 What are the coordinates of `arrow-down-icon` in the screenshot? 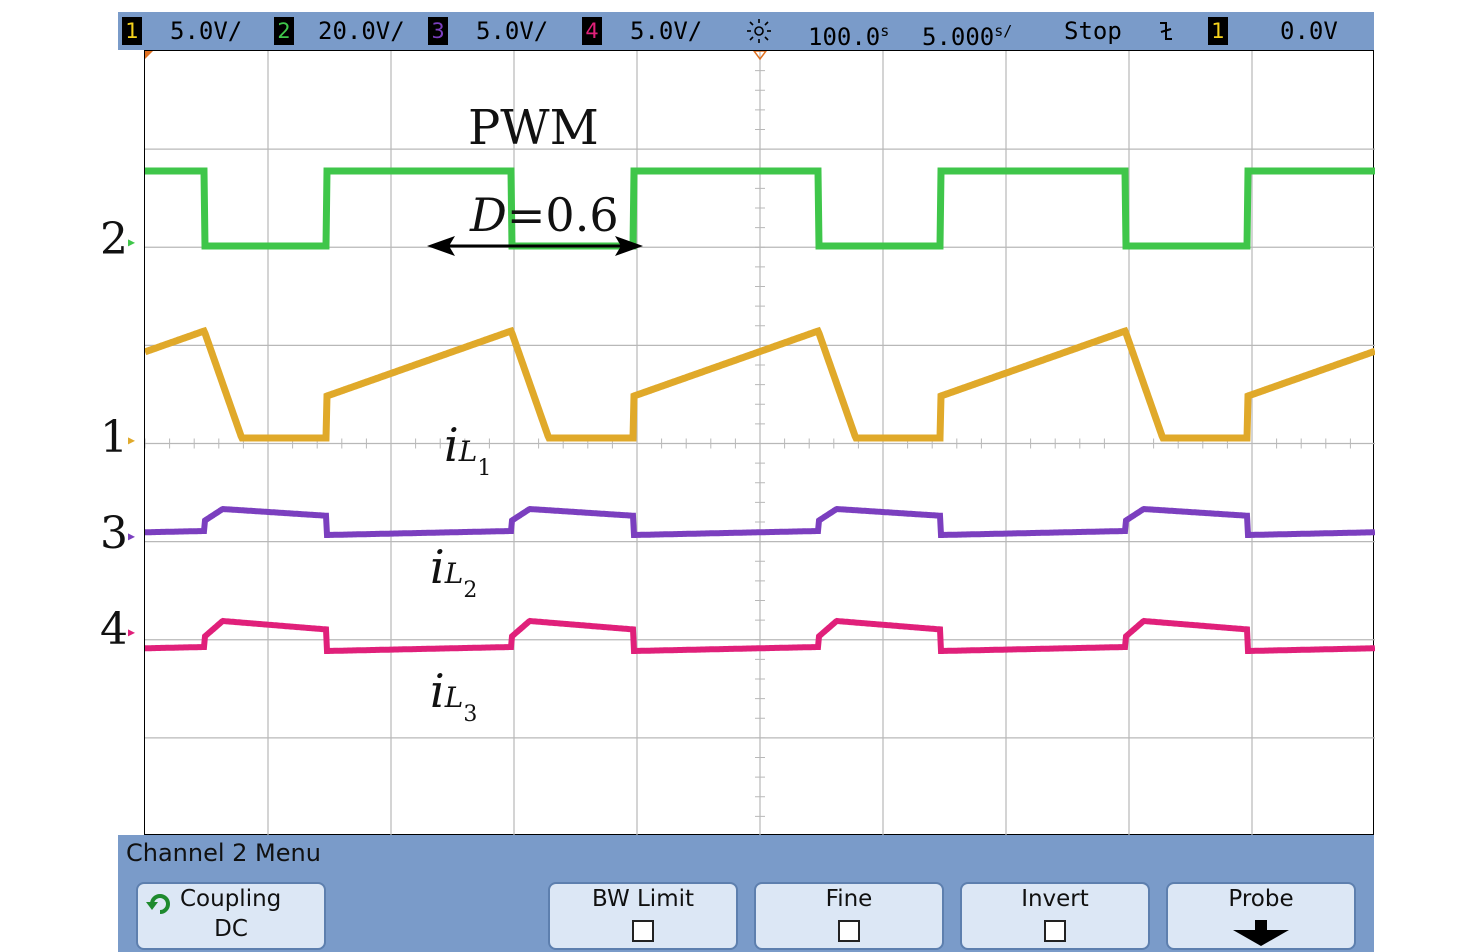 It's located at (1261, 936).